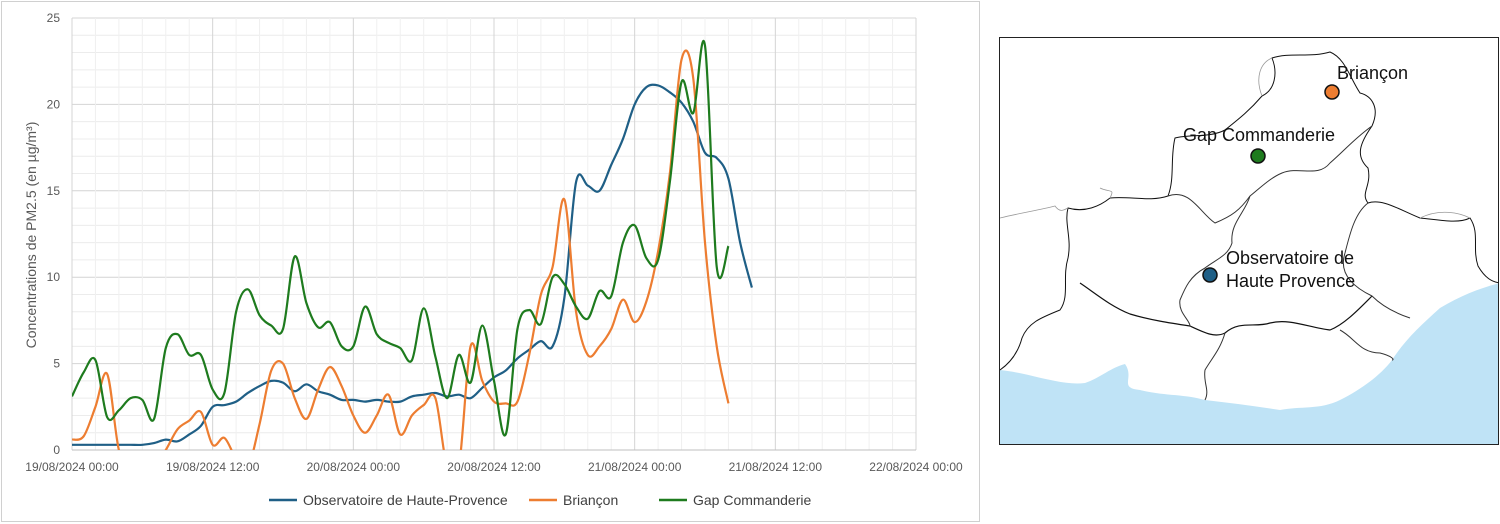 This screenshot has height=524, width=1500. What do you see at coordinates (1290, 258) in the screenshot?
I see `station-label: Observatoire de` at bounding box center [1290, 258].